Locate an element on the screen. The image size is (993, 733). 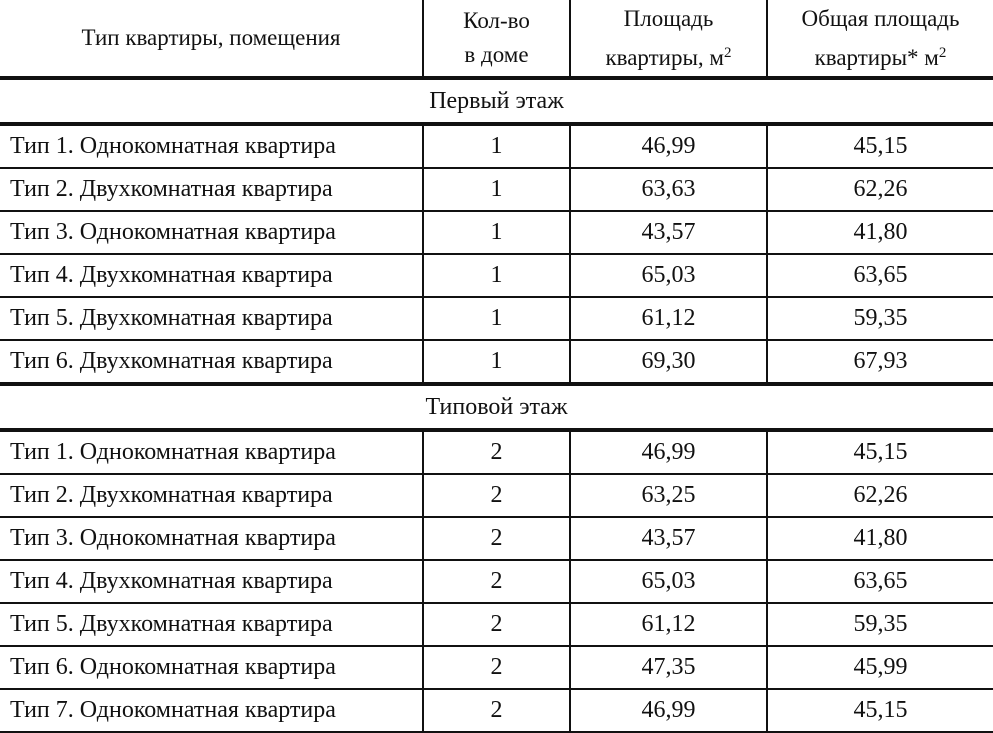
header-text: Тип квартиры, помещения is located at coordinates (211, 37).